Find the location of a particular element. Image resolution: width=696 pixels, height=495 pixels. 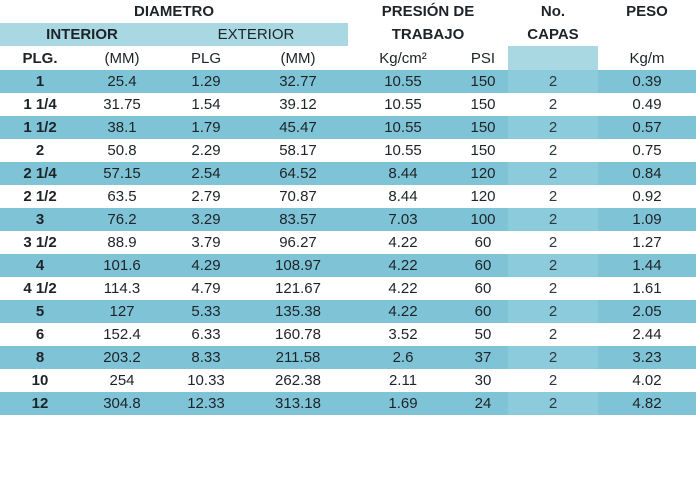

table-cell: 100 is located at coordinates (483, 219).